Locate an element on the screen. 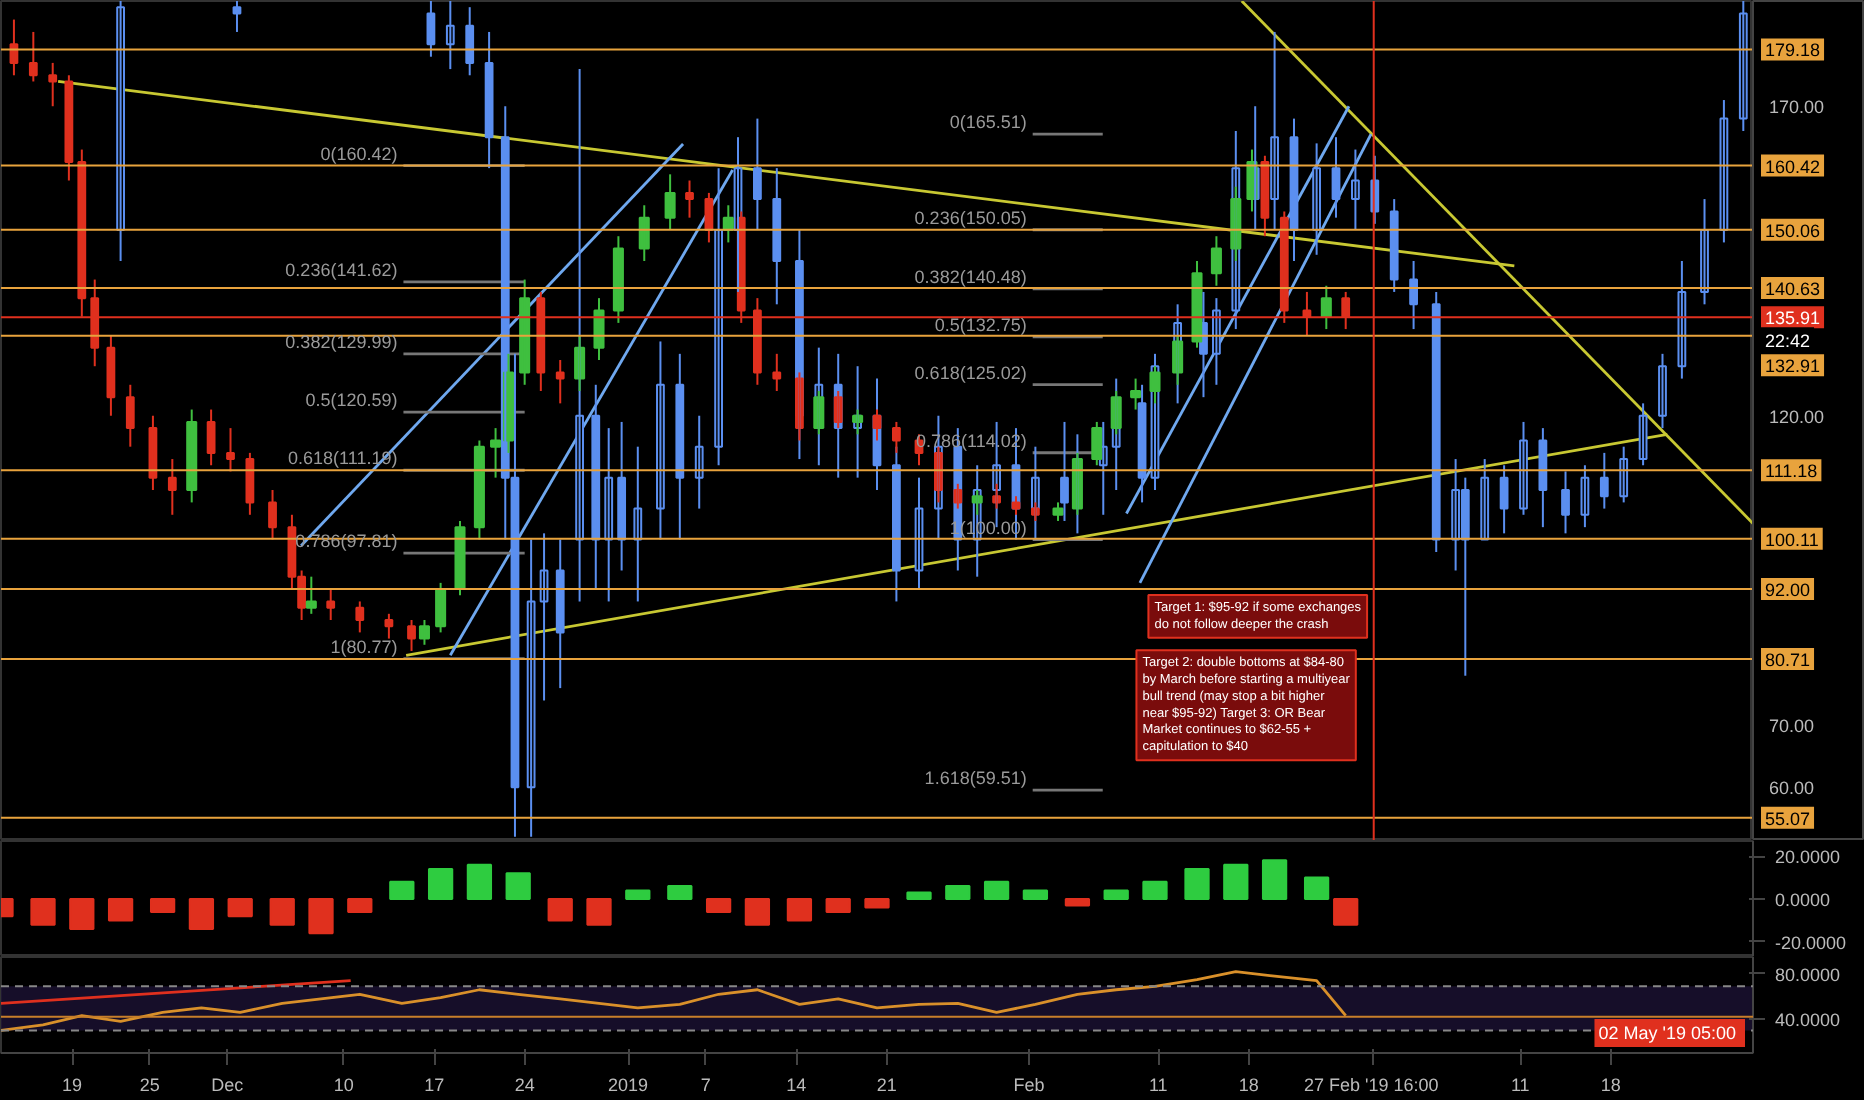 This screenshot has width=1864, height=1100. x-tick-label: 19 is located at coordinates (72, 1085).